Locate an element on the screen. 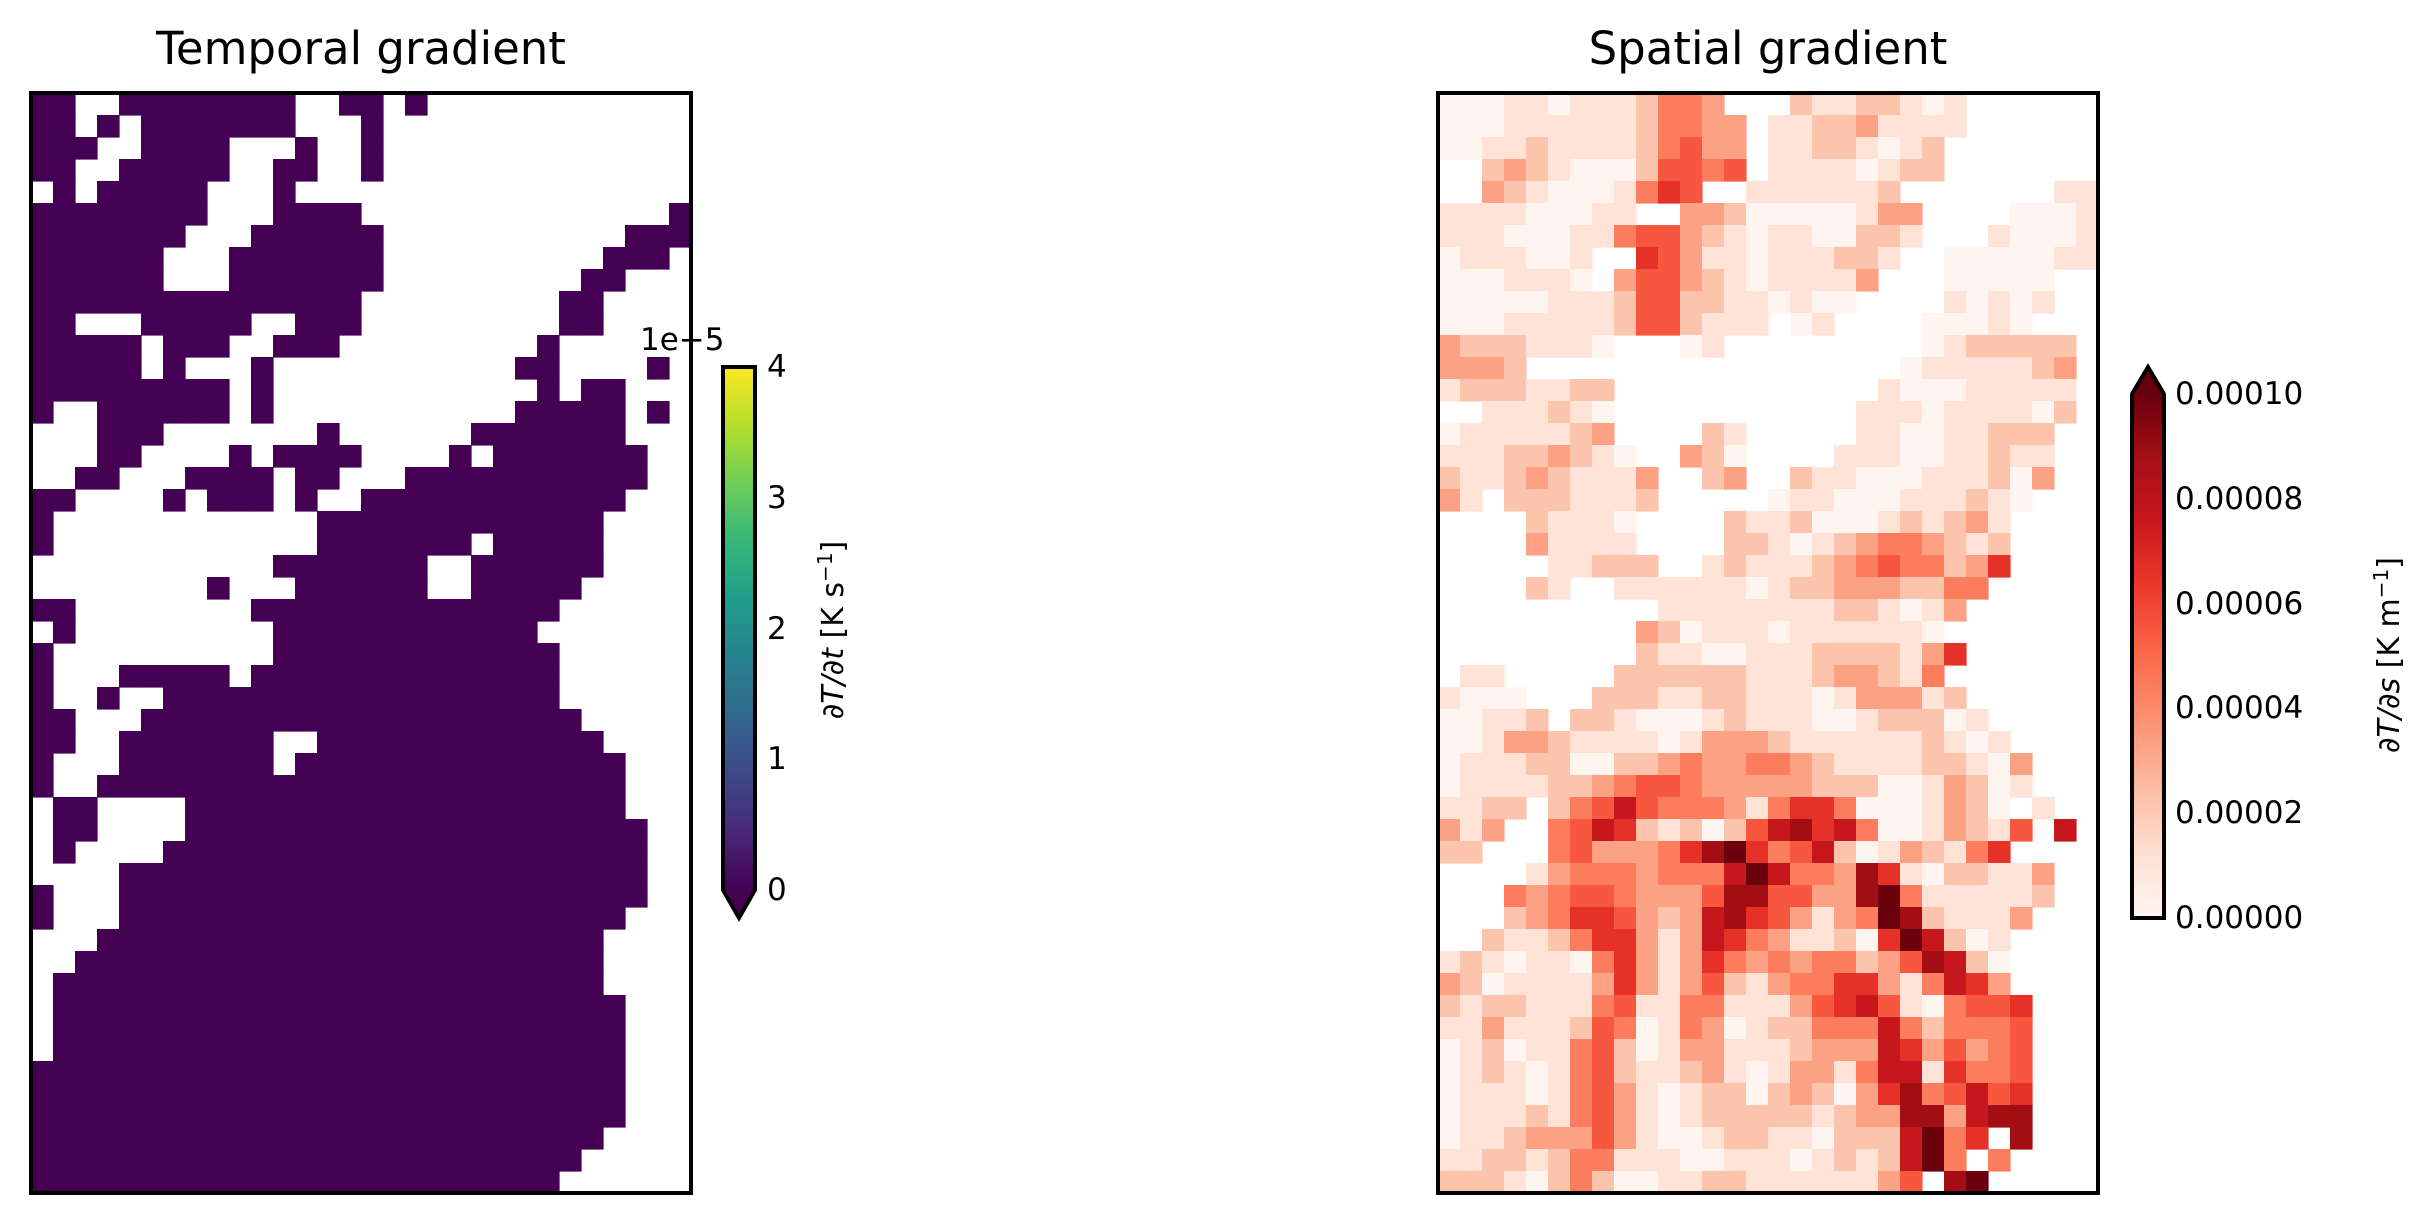 Image resolution: width=2427 pixels, height=1217 pixels. label-close: ] is located at coordinates (2389, 563).